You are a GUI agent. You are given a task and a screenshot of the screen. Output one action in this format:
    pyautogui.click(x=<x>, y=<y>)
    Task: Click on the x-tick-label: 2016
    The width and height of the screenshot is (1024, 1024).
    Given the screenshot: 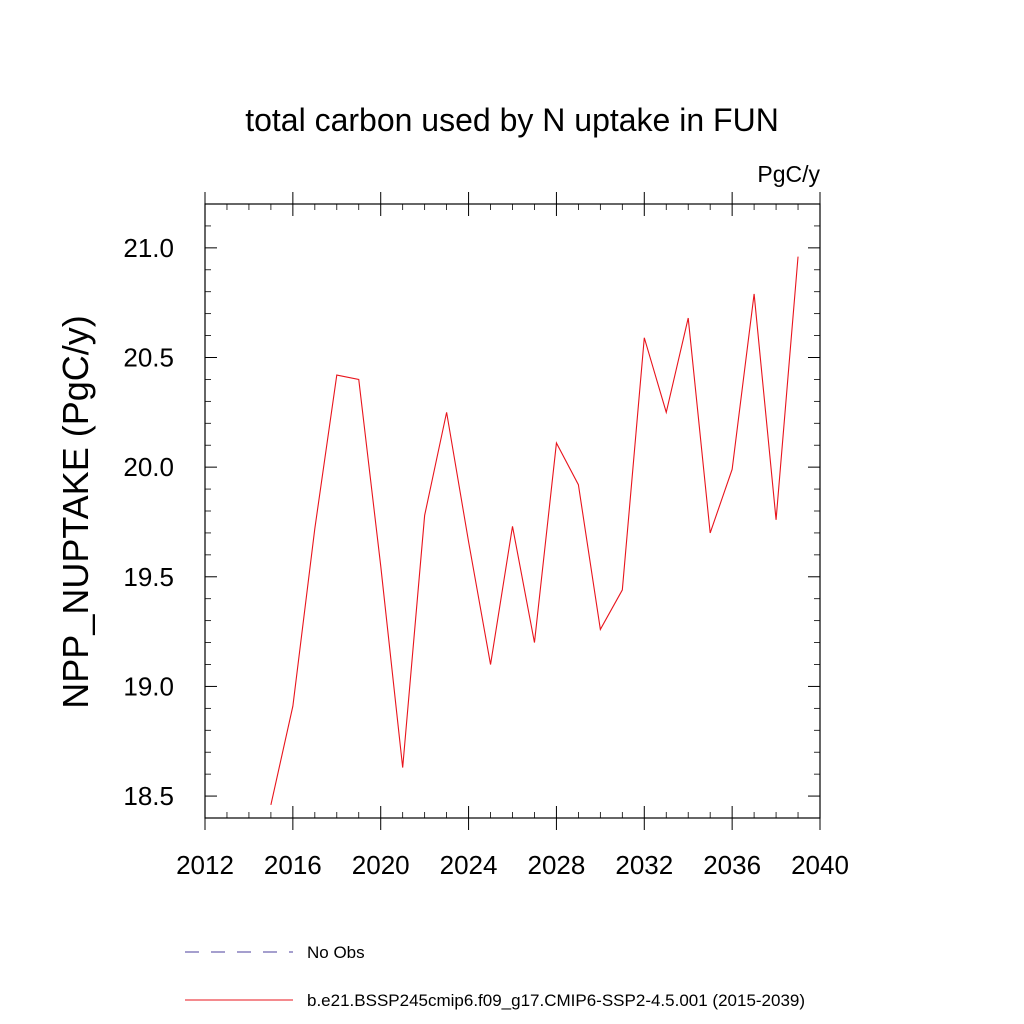 What is the action you would take?
    pyautogui.click(x=293, y=865)
    